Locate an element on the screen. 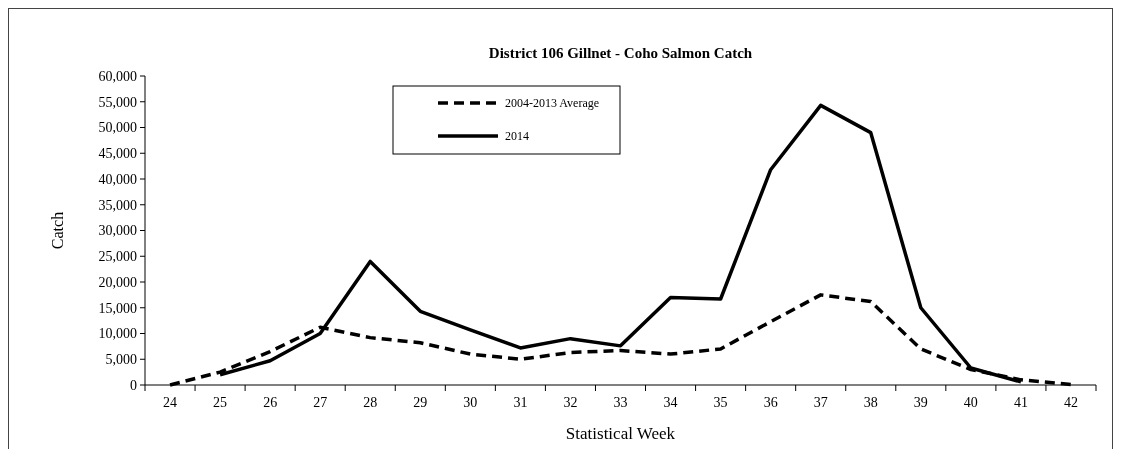 The height and width of the screenshot is (457, 1121). y-tick-label: 30,000 is located at coordinates (117, 231).